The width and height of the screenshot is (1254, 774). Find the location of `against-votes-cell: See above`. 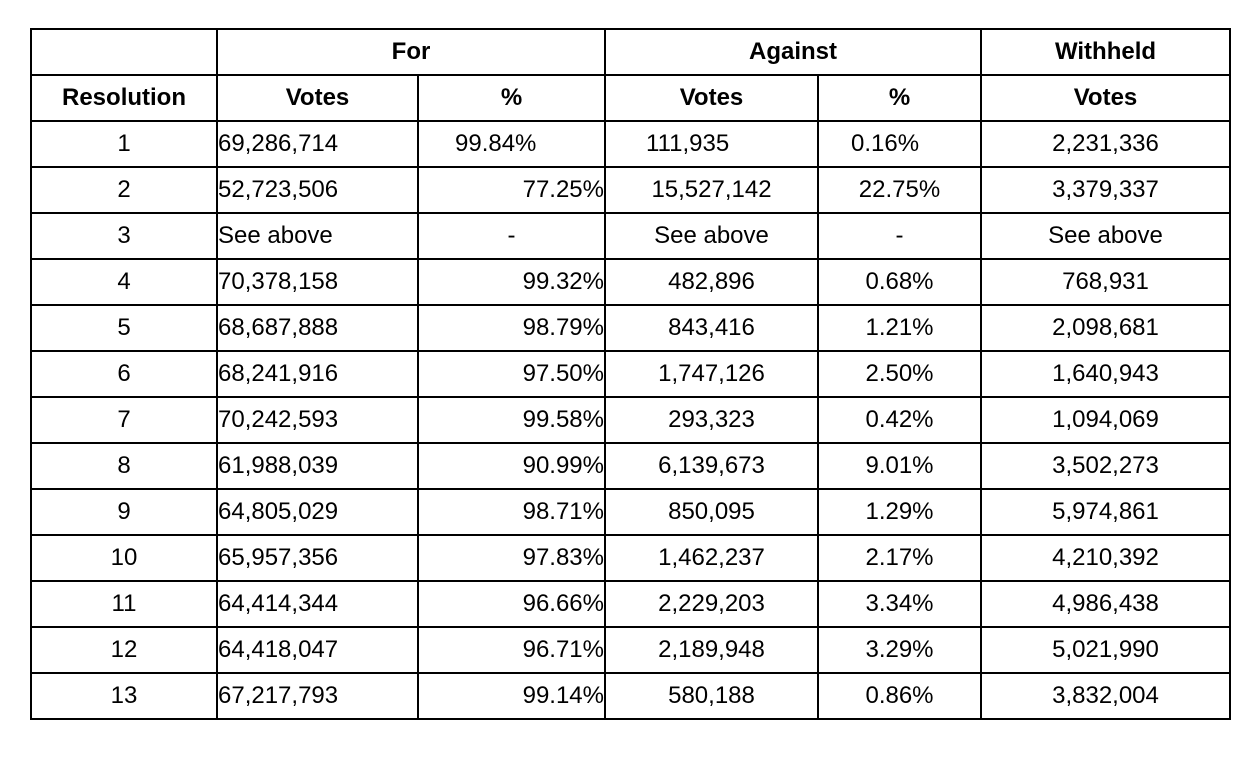

against-votes-cell: See above is located at coordinates (711, 236).